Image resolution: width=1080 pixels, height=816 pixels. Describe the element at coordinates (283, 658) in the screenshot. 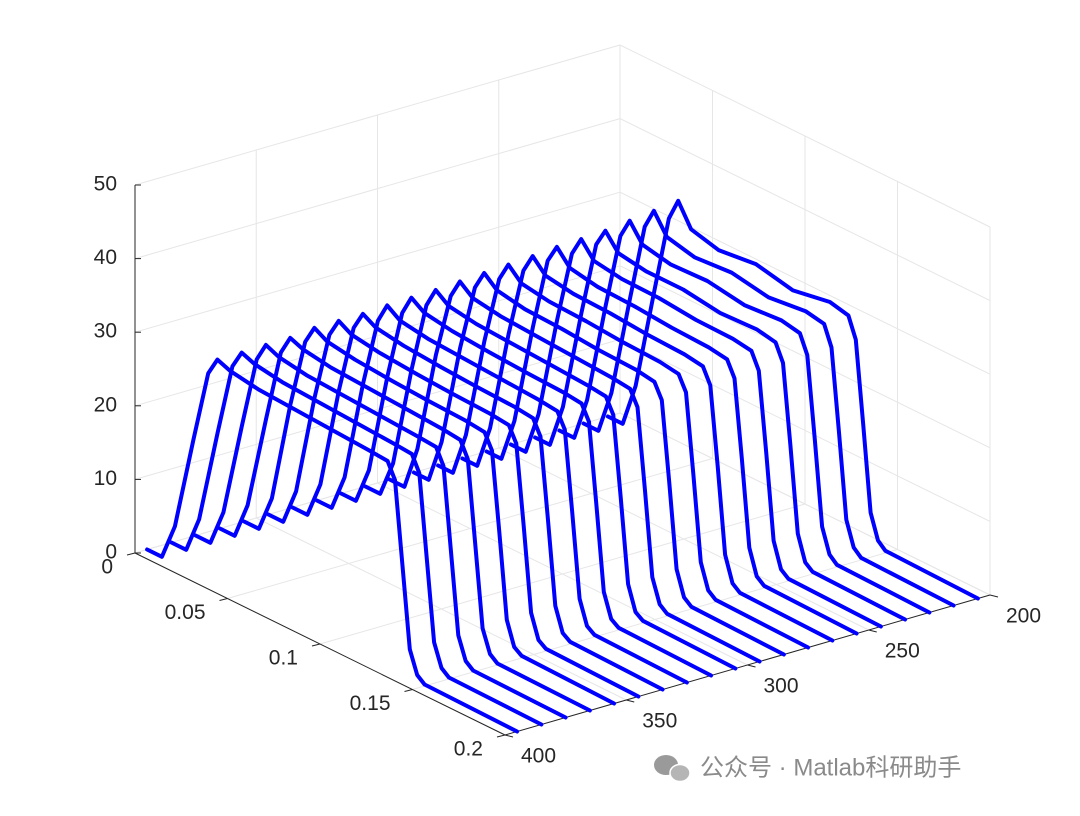

I see `x-tick-label: 0.1` at that location.